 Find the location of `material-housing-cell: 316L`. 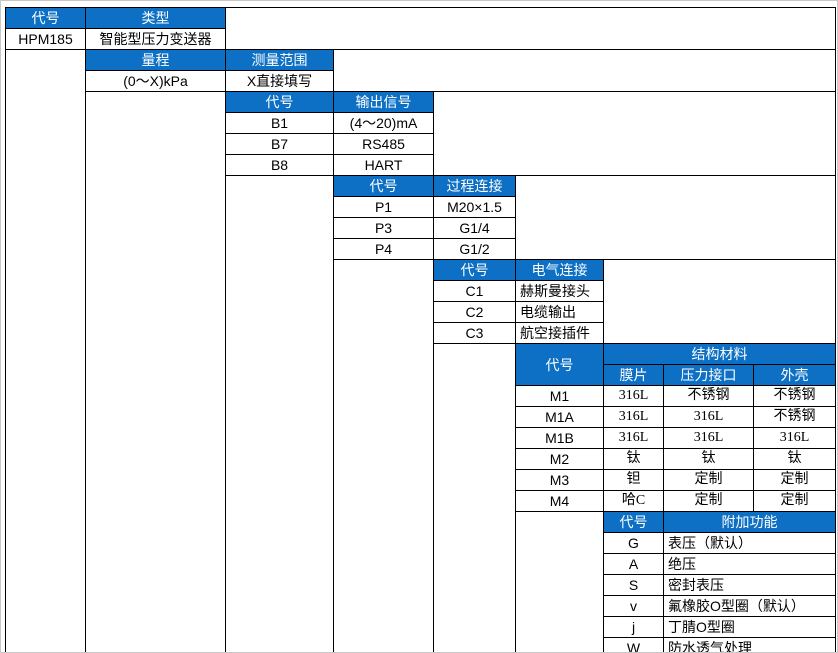

material-housing-cell: 316L is located at coordinates (794, 438).